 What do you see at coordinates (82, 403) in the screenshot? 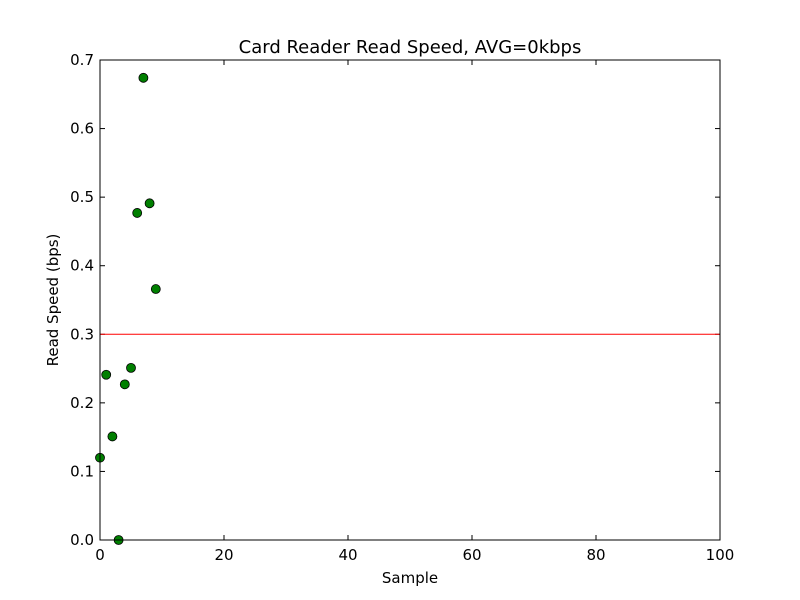
I see `y-tick-label: 0.2` at bounding box center [82, 403].